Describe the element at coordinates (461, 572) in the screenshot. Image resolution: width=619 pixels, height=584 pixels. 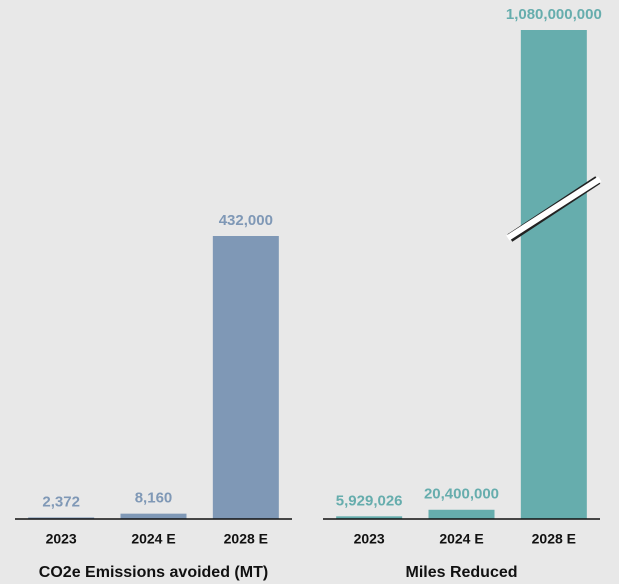
I see `chart-title: Miles Reduced` at that location.